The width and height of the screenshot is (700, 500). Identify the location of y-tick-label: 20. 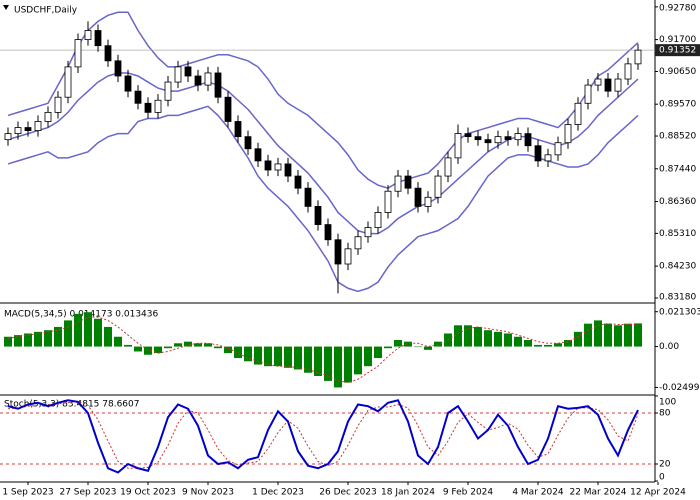
(665, 465).